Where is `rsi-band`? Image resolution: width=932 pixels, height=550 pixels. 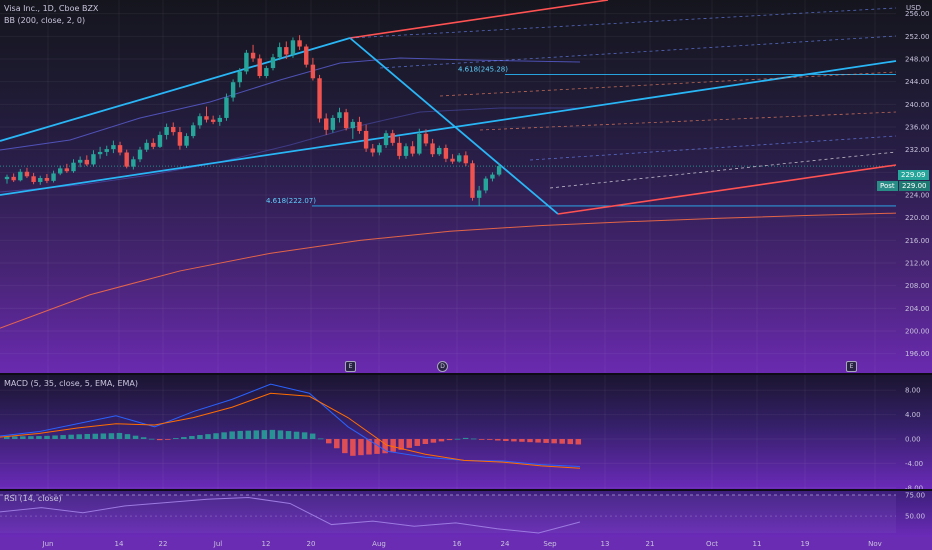
rsi-band is located at coordinates (448, 514).